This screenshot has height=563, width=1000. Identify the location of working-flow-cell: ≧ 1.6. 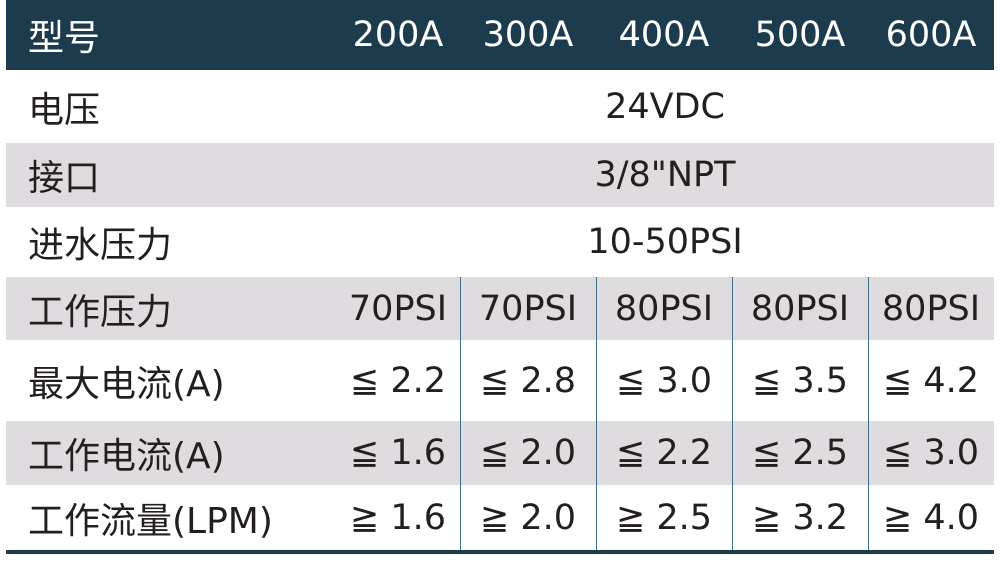
(398, 517).